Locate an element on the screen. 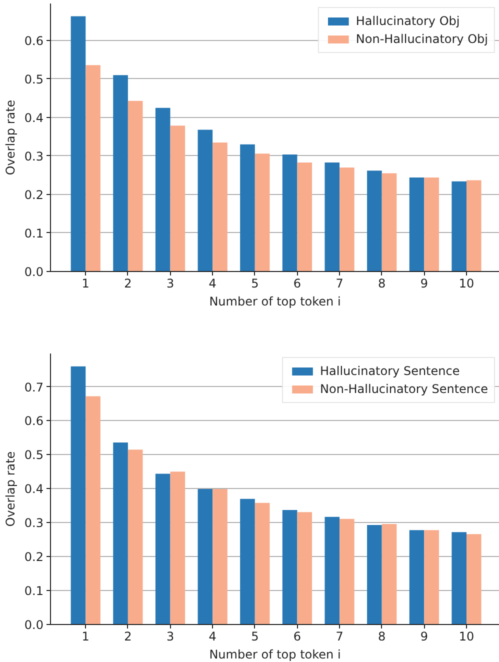 The height and width of the screenshot is (662, 499). legend-label: Hallucinatory Sentence is located at coordinates (390, 371).